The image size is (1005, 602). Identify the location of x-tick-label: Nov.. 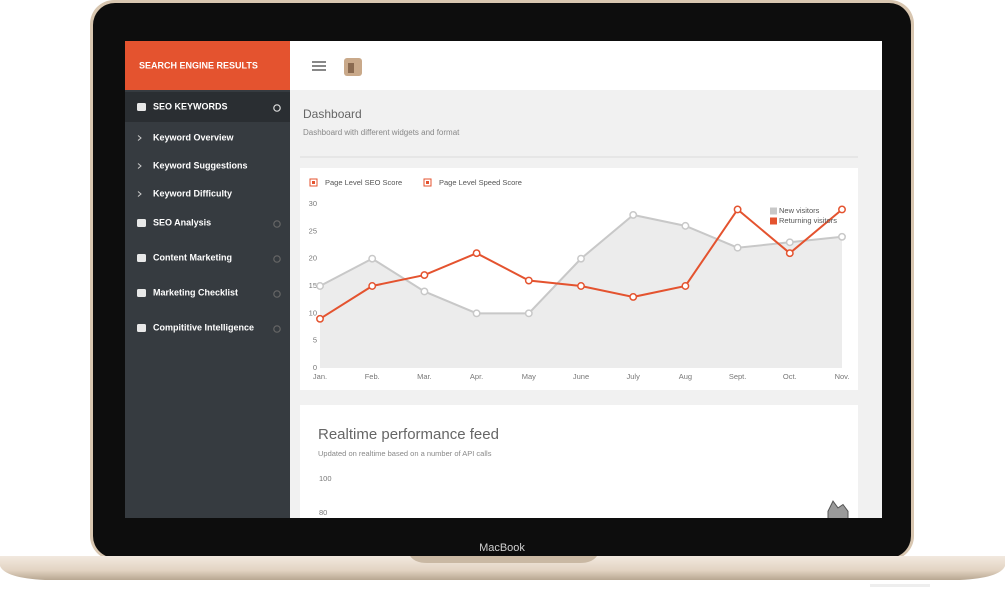
(842, 376).